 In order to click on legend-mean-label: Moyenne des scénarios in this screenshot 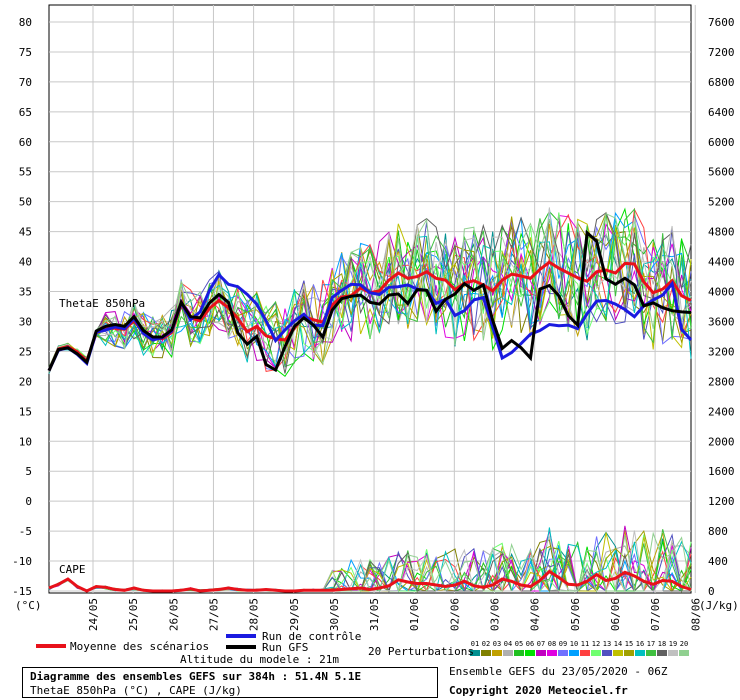, I will do `click(140, 646)`.